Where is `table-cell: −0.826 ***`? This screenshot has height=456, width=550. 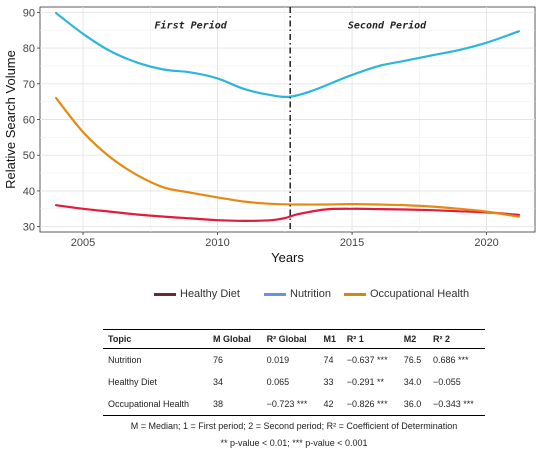 table-cell: −0.826 *** is located at coordinates (370, 404).